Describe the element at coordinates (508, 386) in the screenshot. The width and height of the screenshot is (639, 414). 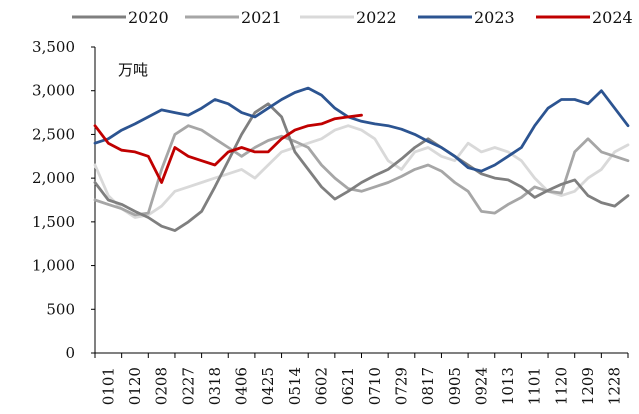
I see `x-tick-label: 1013` at that location.